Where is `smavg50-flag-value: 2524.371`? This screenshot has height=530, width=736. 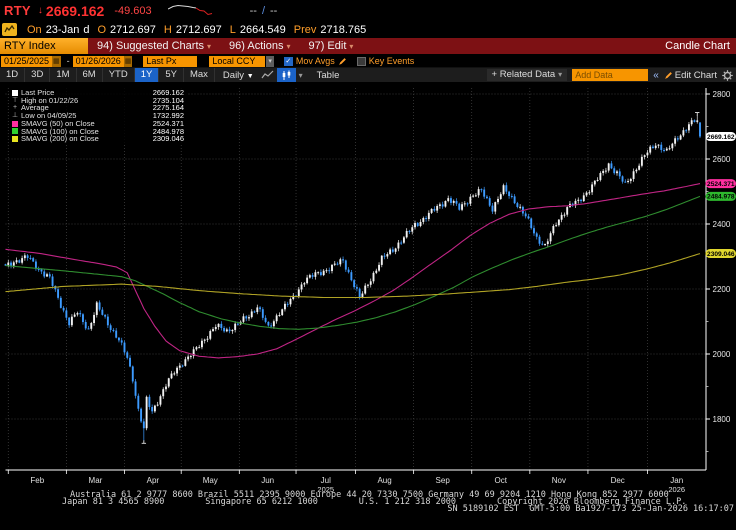 smavg50-flag-value: 2524.371 is located at coordinates (721, 184).